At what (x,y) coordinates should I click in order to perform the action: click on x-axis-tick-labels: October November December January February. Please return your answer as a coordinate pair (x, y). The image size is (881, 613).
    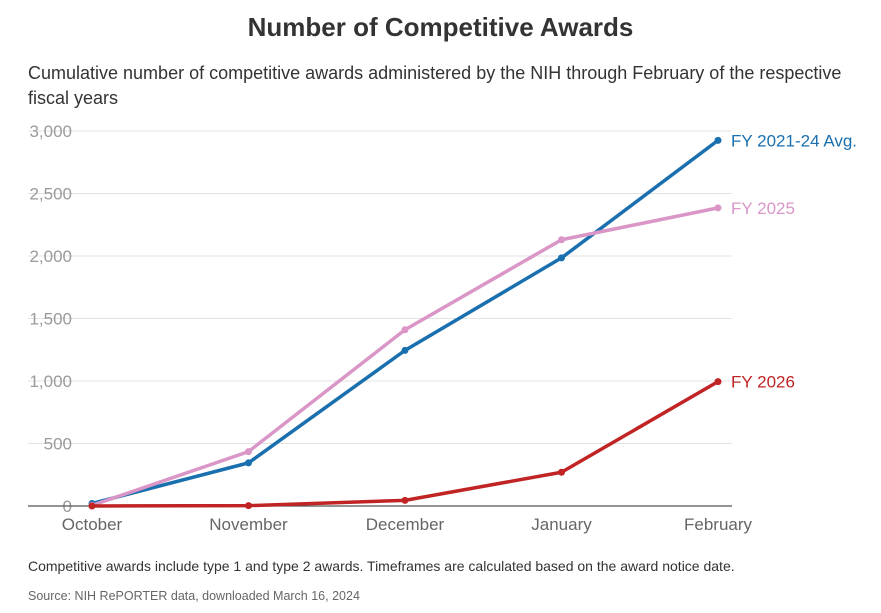
    Looking at the image, I should click on (407, 524).